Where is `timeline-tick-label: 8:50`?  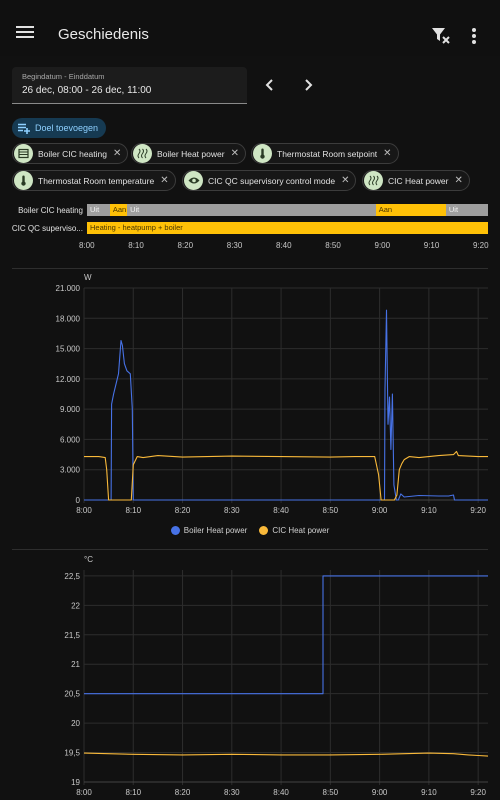
timeline-tick-label: 8:50 is located at coordinates (333, 245).